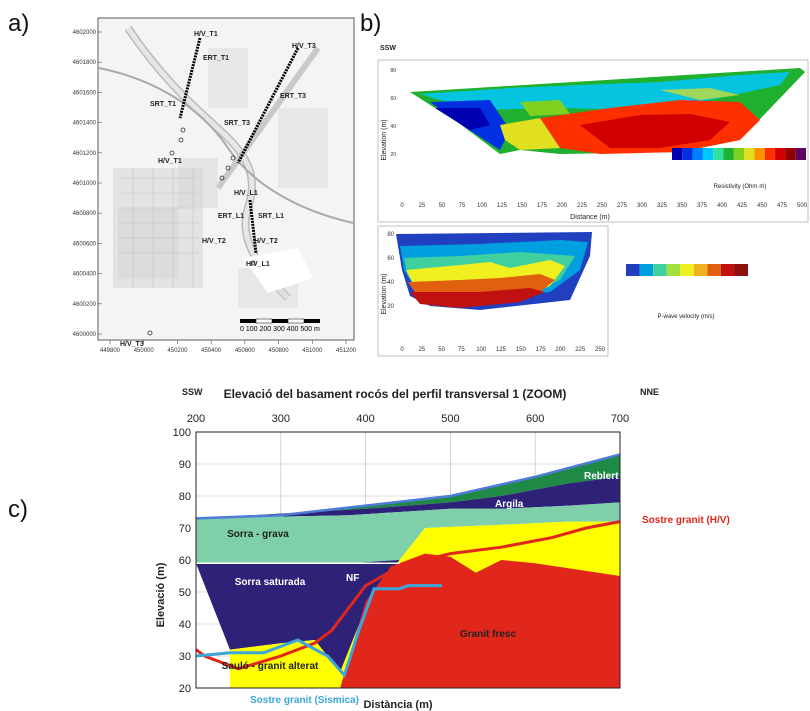 The width and height of the screenshot is (810, 711). I want to click on ert-x-tick-label: 250, so click(602, 206).